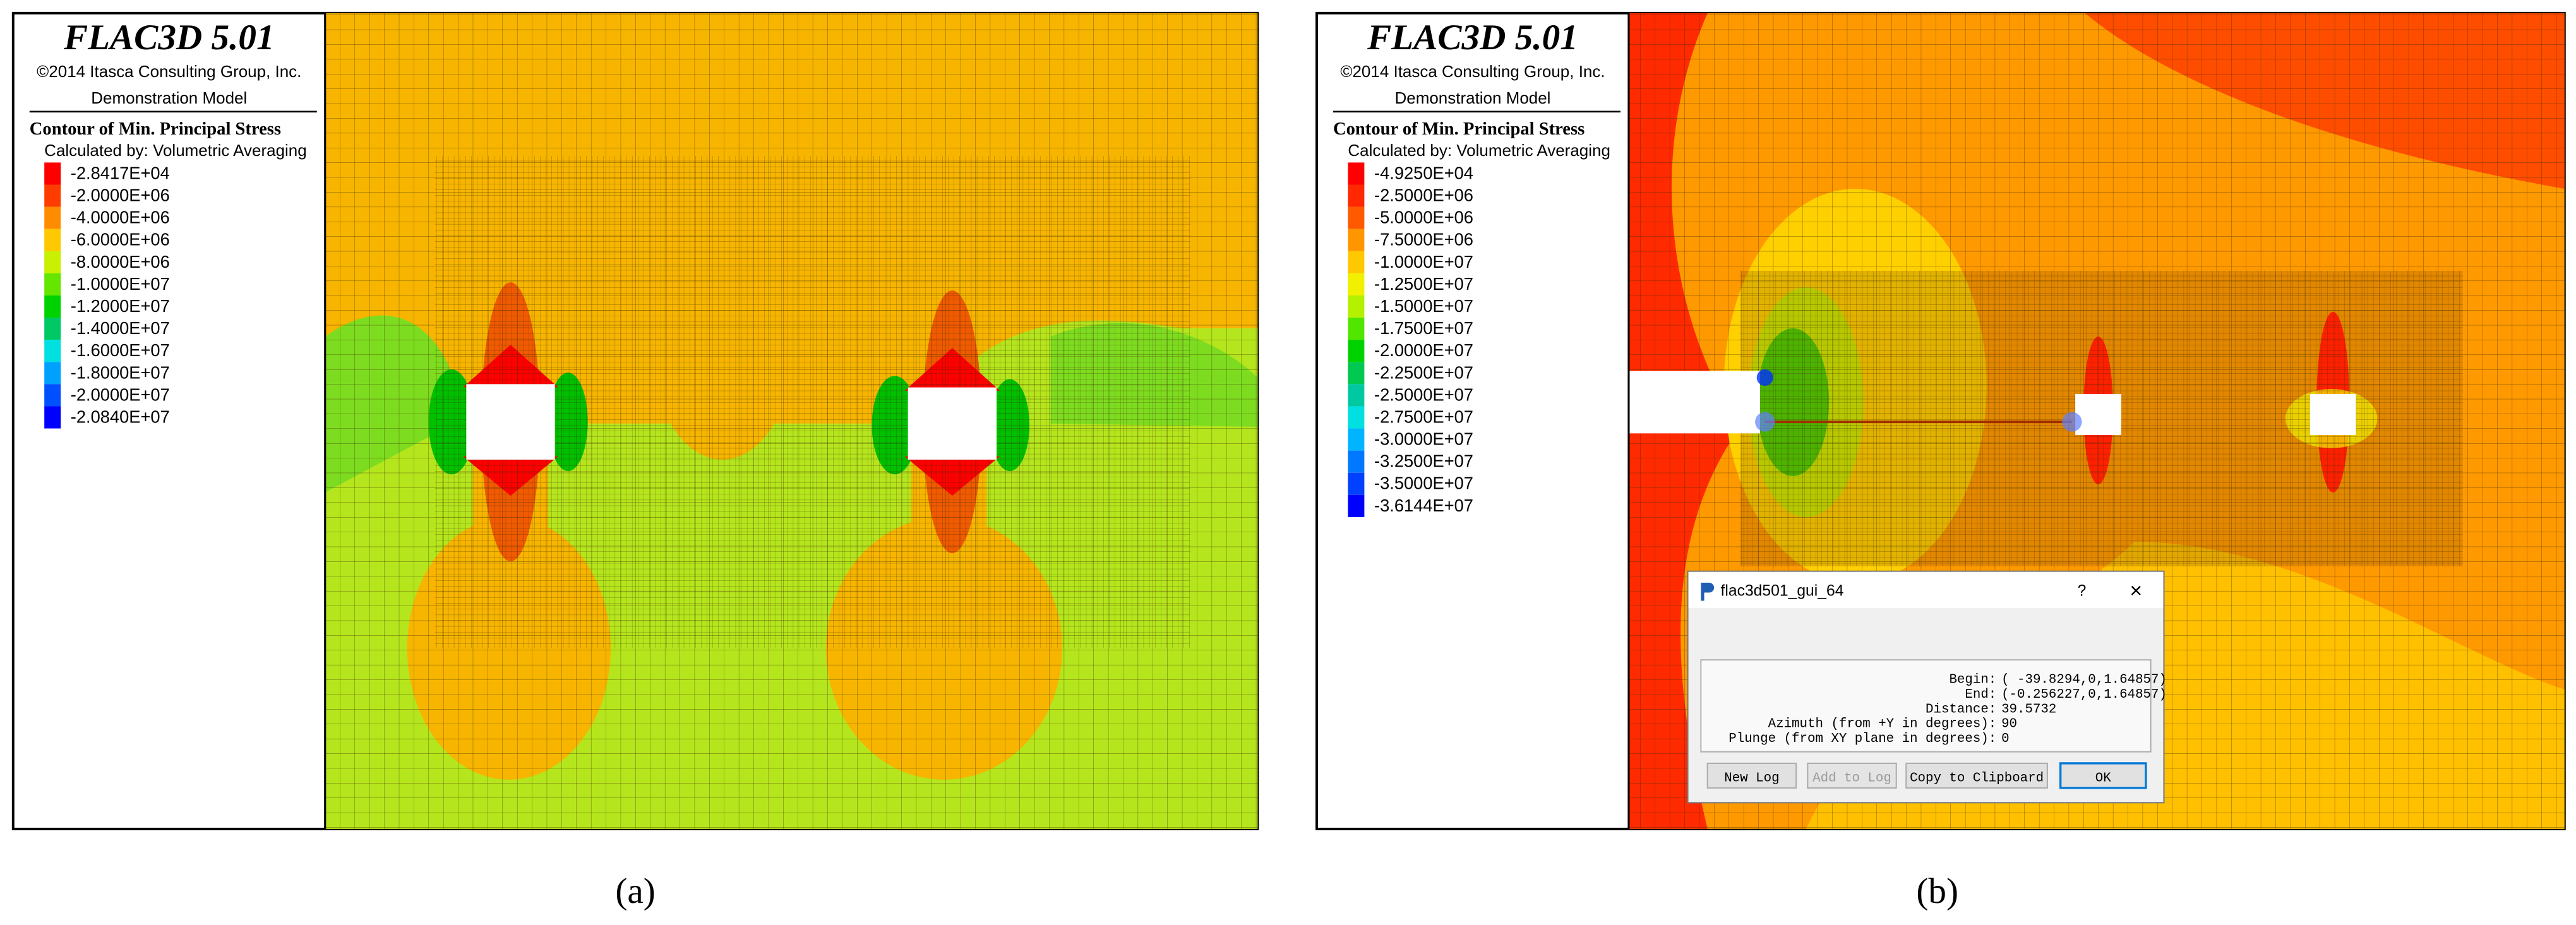  What do you see at coordinates (120, 239) in the screenshot?
I see `legend-label: -6.0000E+06` at bounding box center [120, 239].